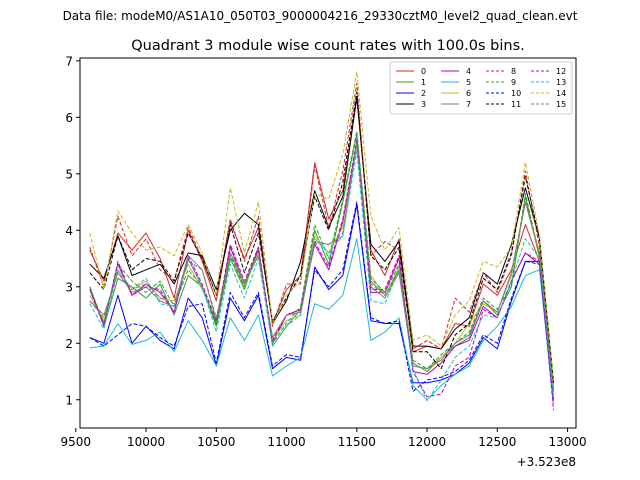 The image size is (640, 480). I want to click on legend-label-1: 1, so click(423, 82).